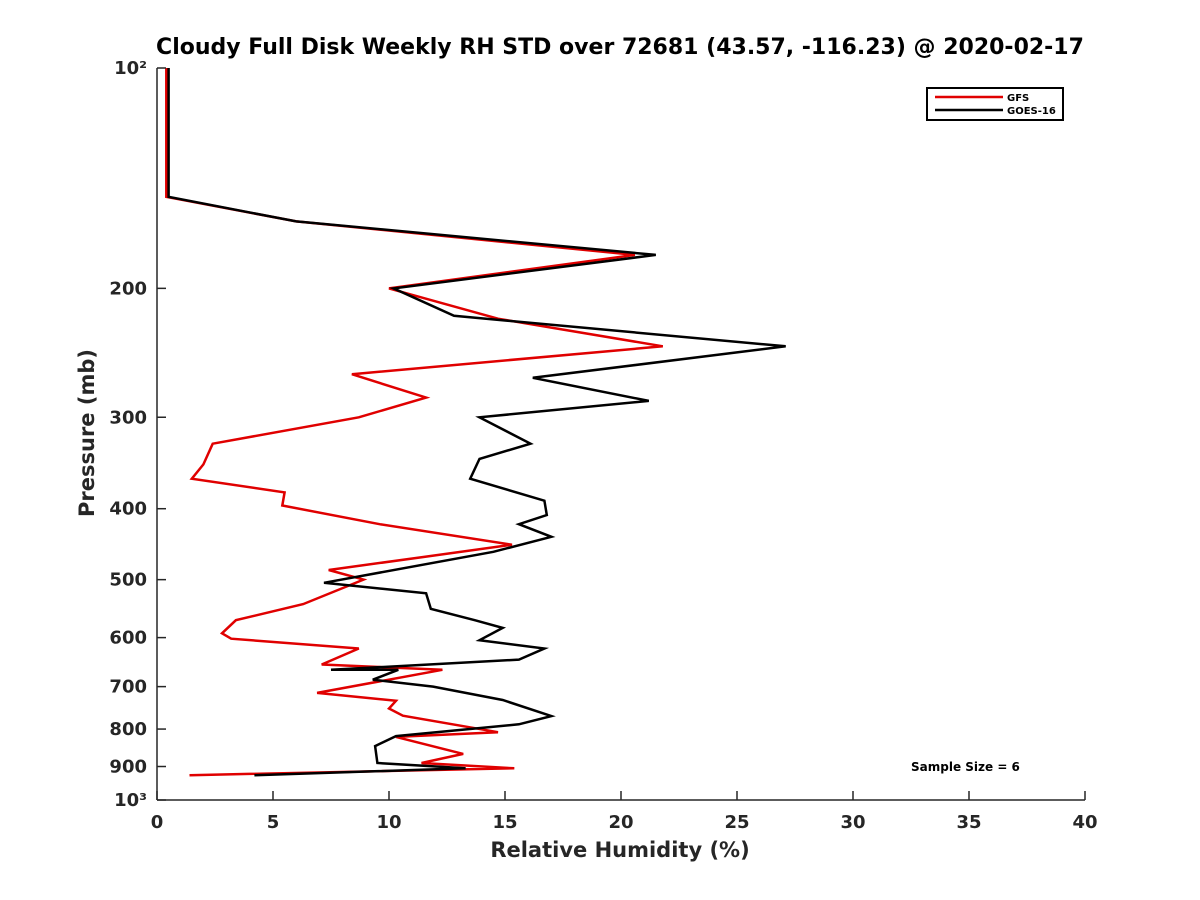  Describe the element at coordinates (157, 822) in the screenshot. I see `x-tick-label: 0` at that location.